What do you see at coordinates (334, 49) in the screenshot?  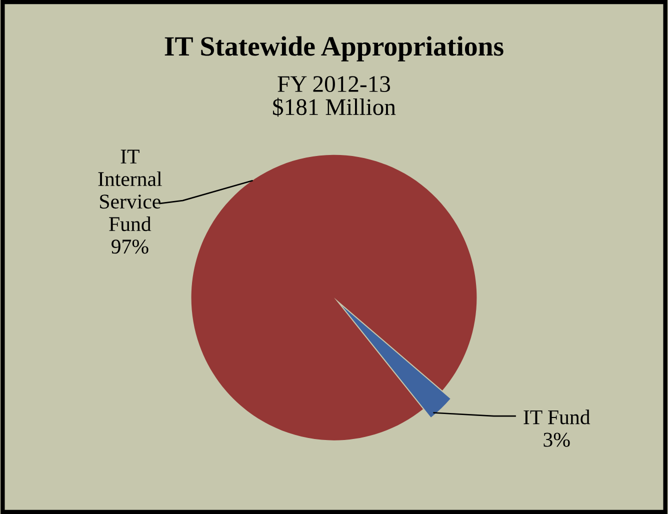 I see `chart-title: IT Statewide Appropriations` at bounding box center [334, 49].